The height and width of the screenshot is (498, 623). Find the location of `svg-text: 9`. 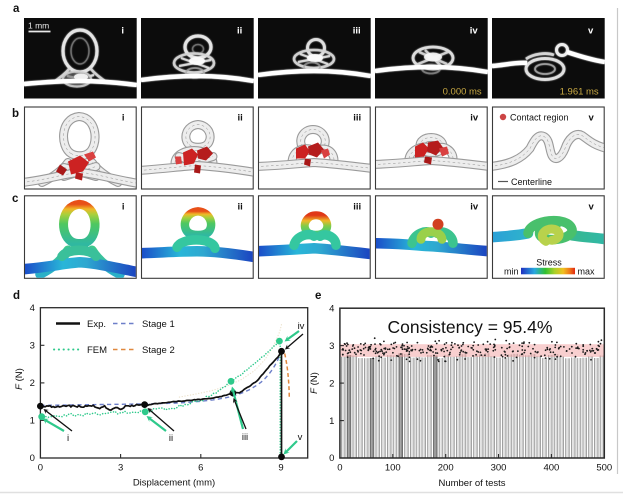

svg-text: 9 is located at coordinates (280, 468).